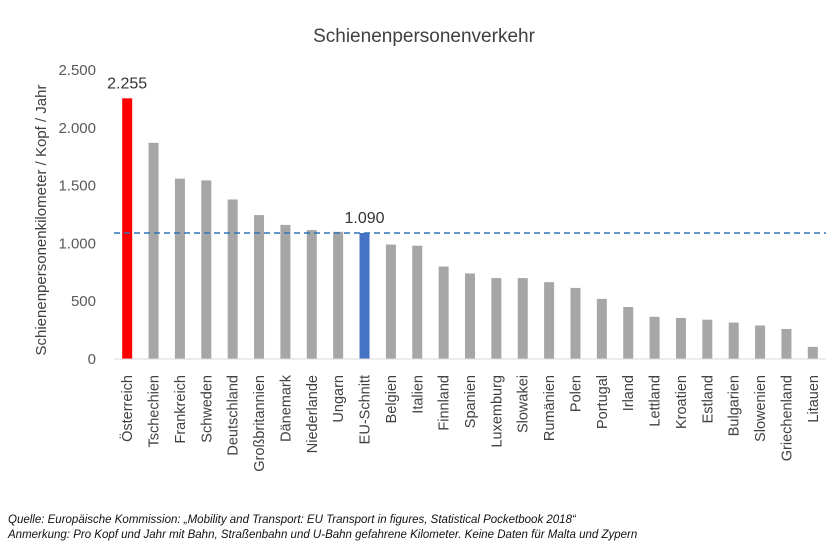 Image resolution: width=829 pixels, height=549 pixels. Describe the element at coordinates (708, 399) in the screenshot. I see `x-tick-label: Estland` at that location.